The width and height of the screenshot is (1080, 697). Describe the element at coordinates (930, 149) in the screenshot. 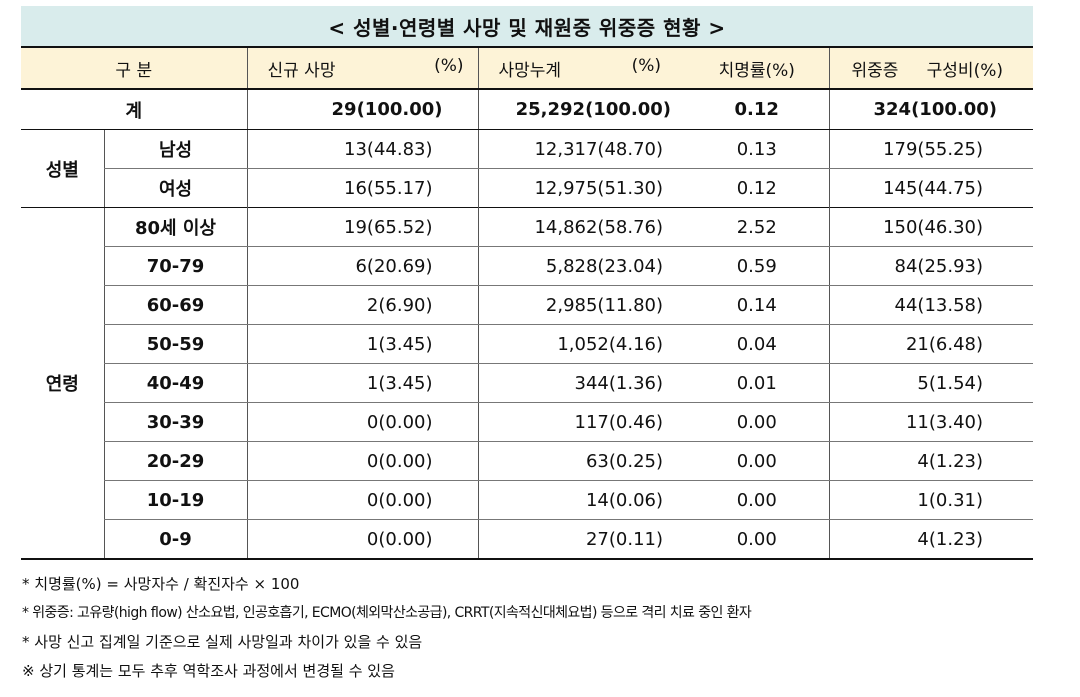

I see `cell-severe: 179(55.25)` at that location.